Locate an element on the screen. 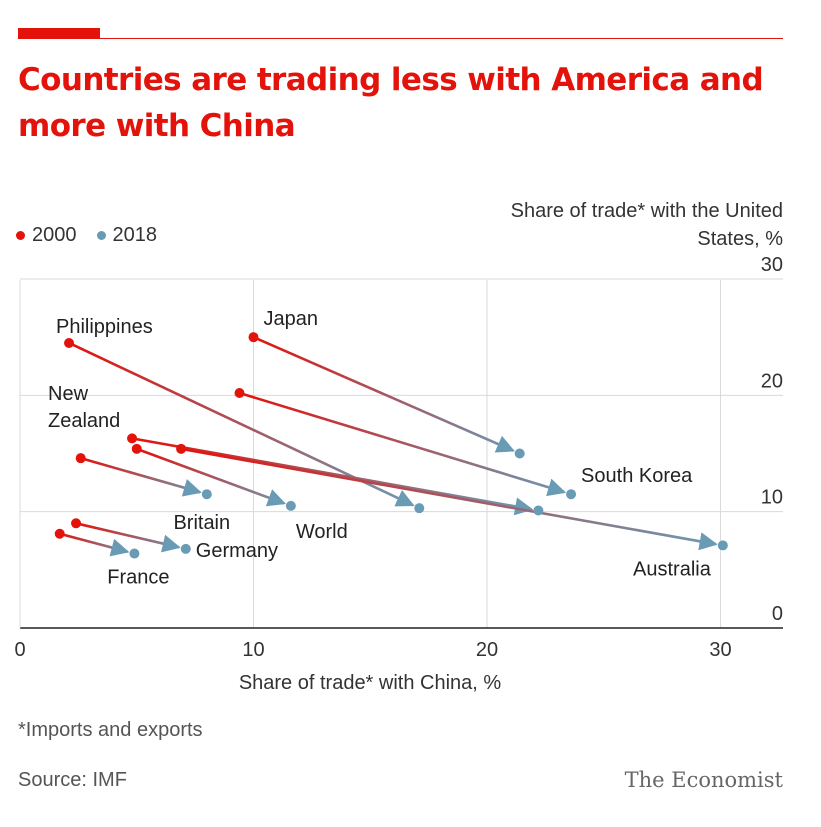 This screenshot has width=821, height=827. top-red-tag is located at coordinates (59, 33).